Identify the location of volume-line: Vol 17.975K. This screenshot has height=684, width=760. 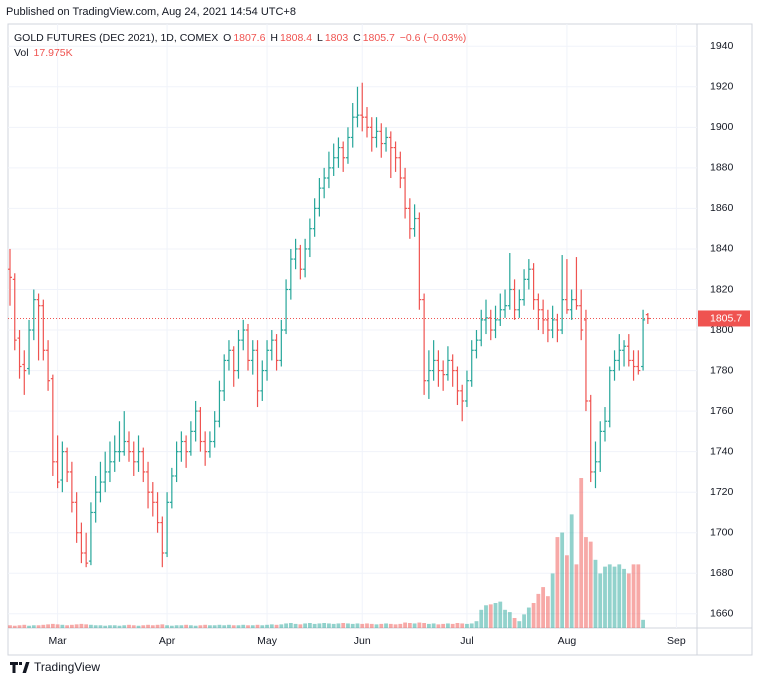
(44, 53).